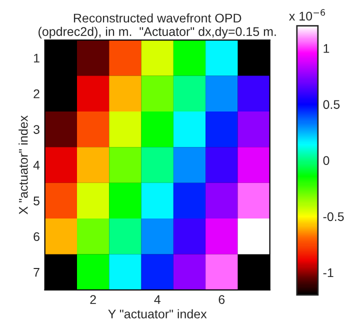 The height and width of the screenshot is (331, 356). What do you see at coordinates (37, 129) in the screenshot?
I see `y-tick-label: 3` at bounding box center [37, 129].